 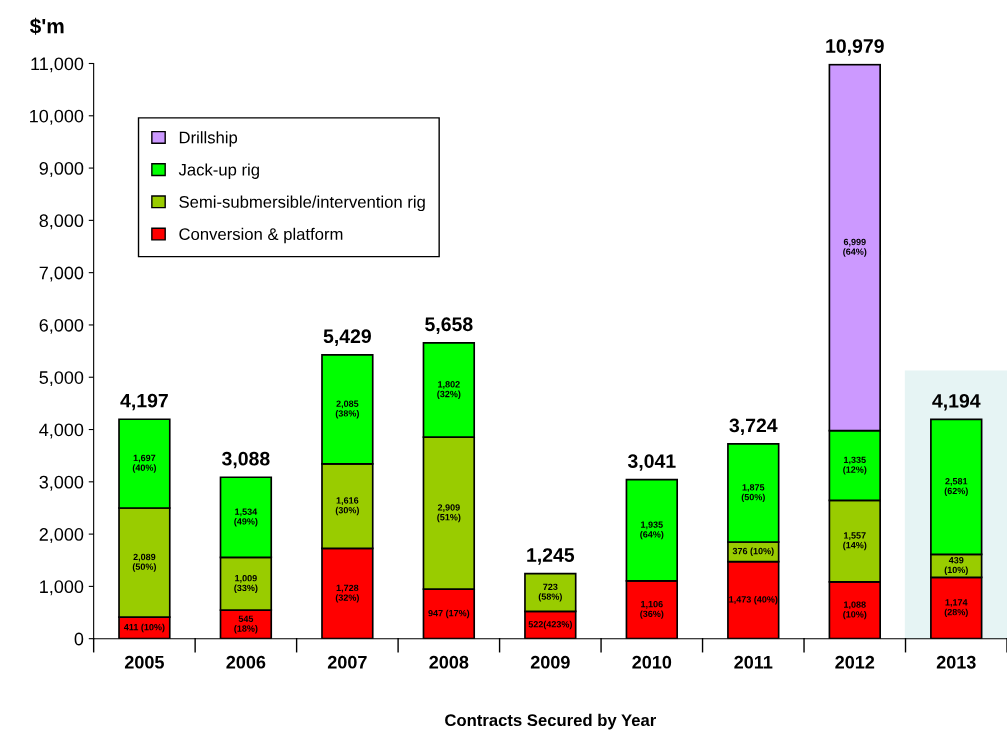 What do you see at coordinates (449, 325) in the screenshot?
I see `total-label: 5,658` at bounding box center [449, 325].